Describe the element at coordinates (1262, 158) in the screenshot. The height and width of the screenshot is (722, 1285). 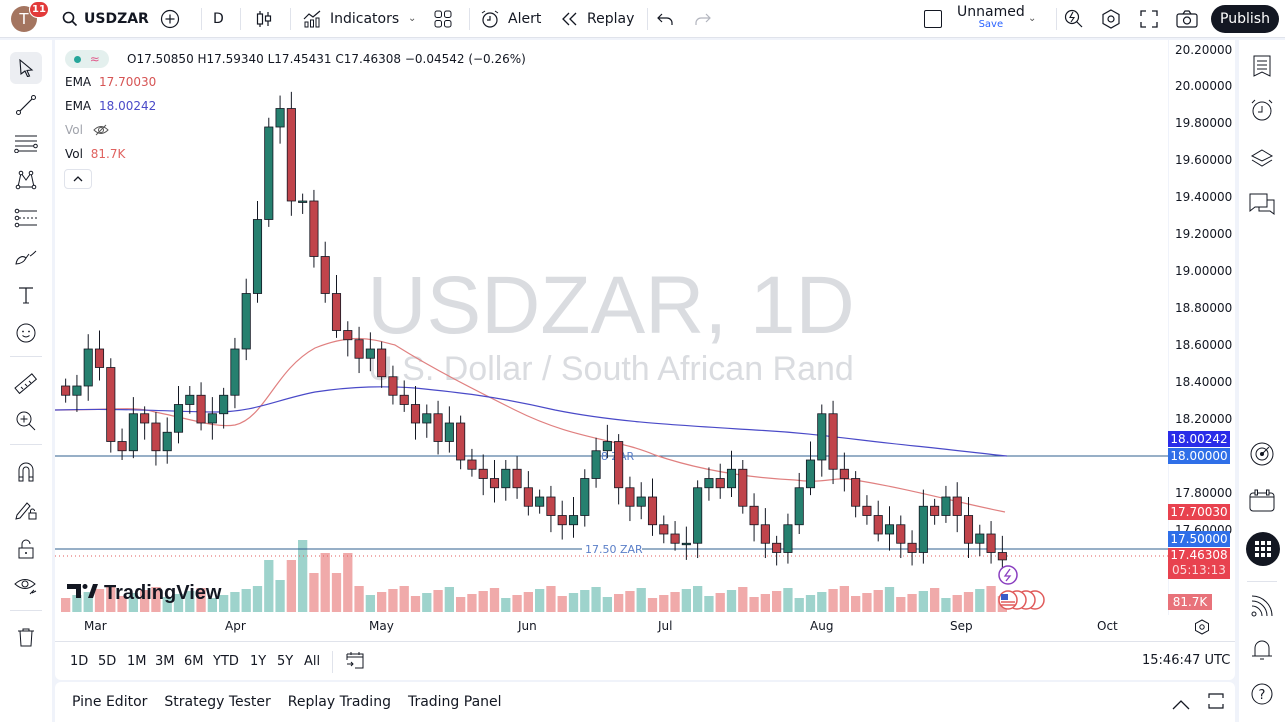
I see `object-tree-button` at that location.